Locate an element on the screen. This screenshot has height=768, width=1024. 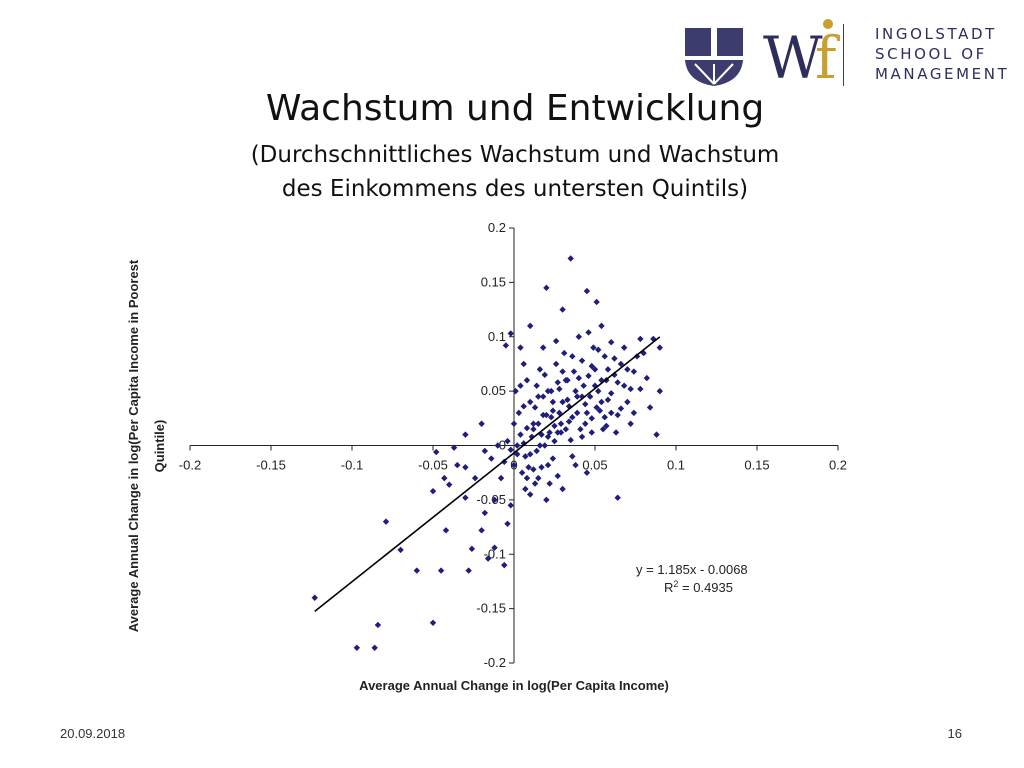
trendline is located at coordinates (487, 474).